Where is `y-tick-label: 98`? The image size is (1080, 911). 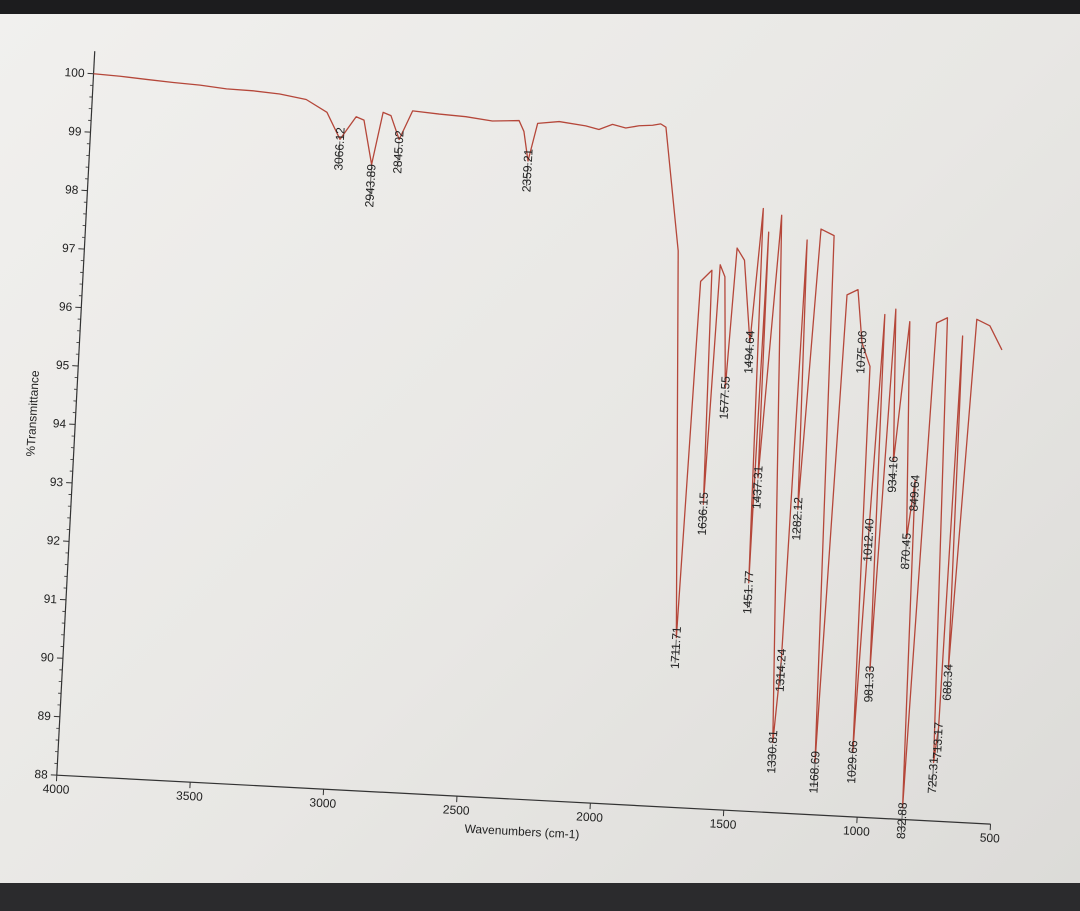 y-tick-label: 98 is located at coordinates (72, 189).